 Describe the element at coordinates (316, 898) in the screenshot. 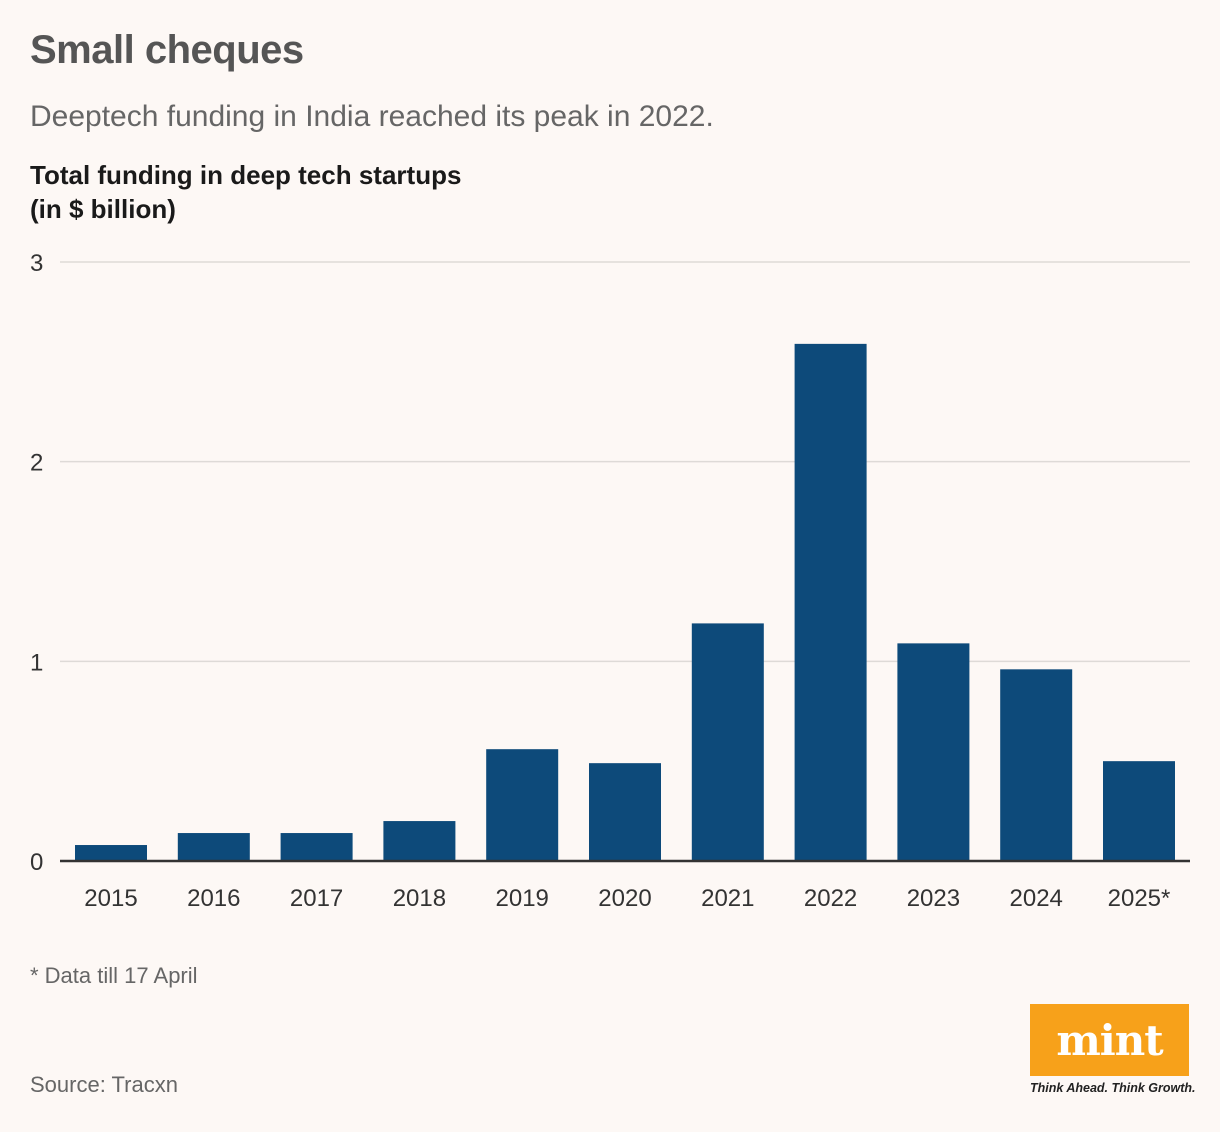

I see `x-tick-label: 2017` at that location.